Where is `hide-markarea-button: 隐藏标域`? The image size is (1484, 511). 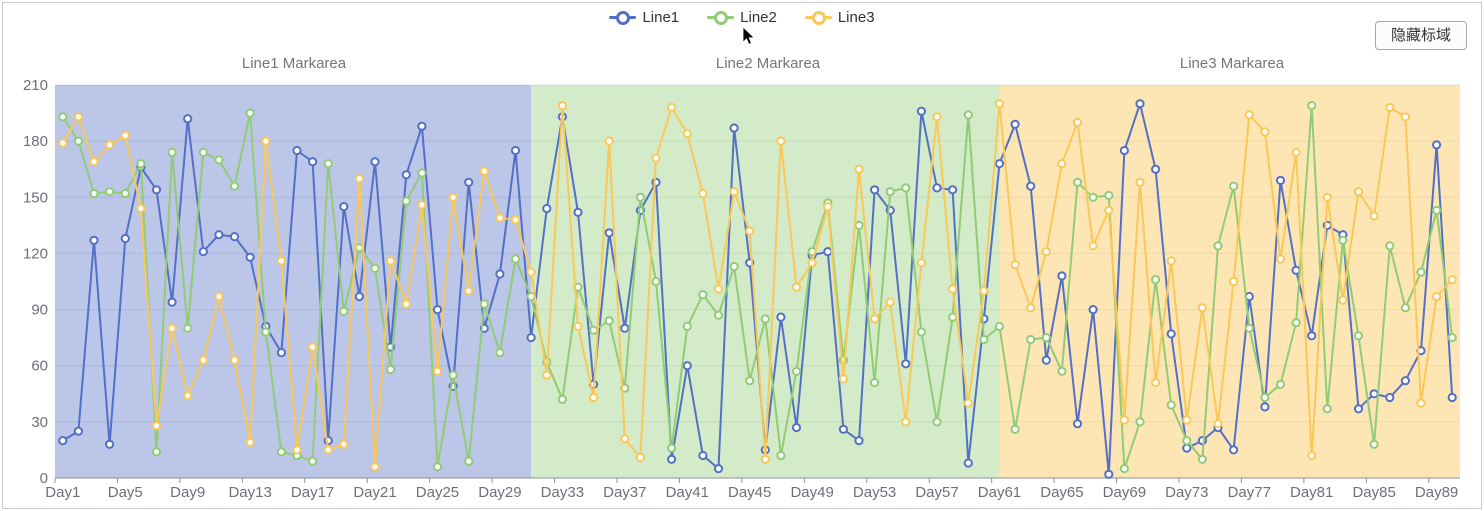
hide-markarea-button: 隐藏标域 is located at coordinates (1421, 35).